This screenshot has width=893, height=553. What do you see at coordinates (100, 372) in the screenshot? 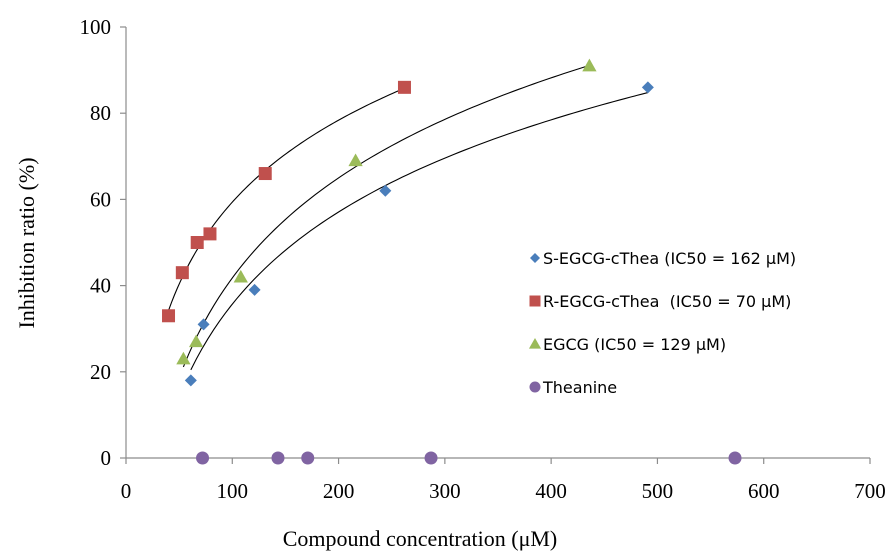
I see `y-tick-label: 20` at bounding box center [100, 372].